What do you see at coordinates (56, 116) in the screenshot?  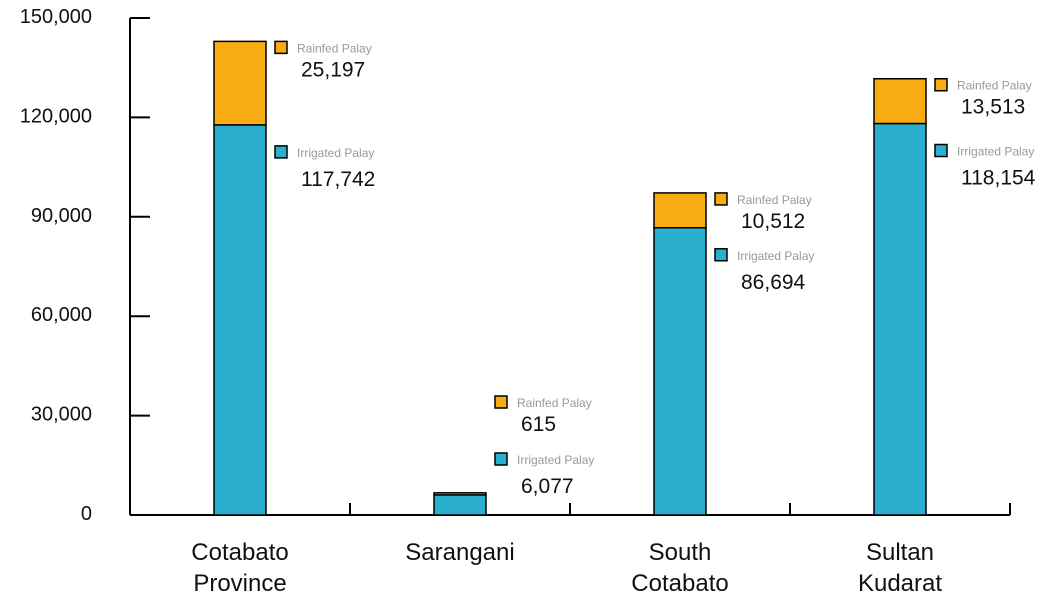 I see `y-tick-label: 120,000` at bounding box center [56, 116].